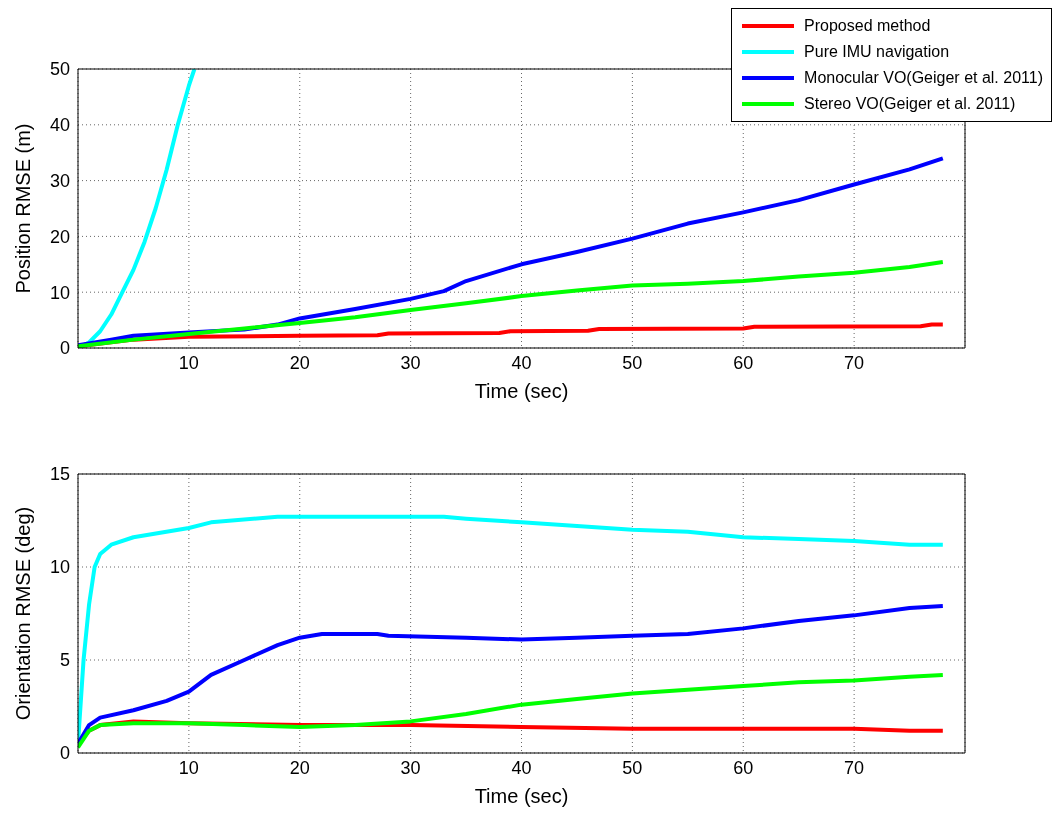  Describe the element at coordinates (59, 180) in the screenshot. I see `y-tick-label: 30` at that location.